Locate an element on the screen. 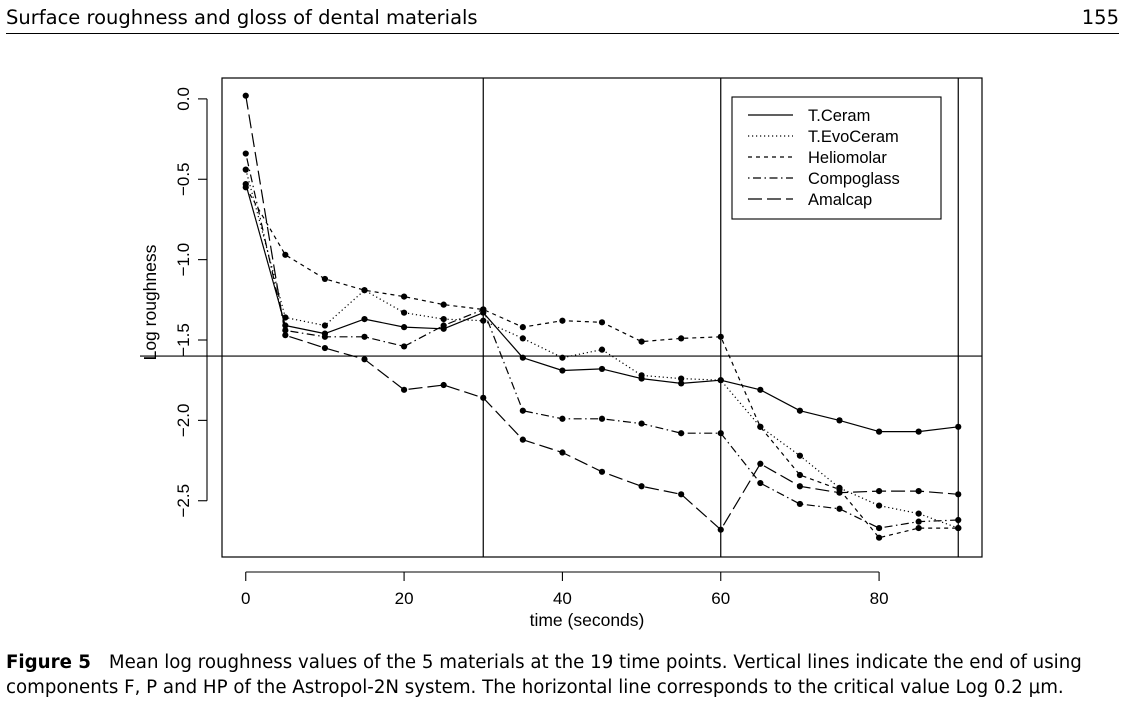 This screenshot has height=708, width=1144. x-tick-label: 20 is located at coordinates (404, 598).